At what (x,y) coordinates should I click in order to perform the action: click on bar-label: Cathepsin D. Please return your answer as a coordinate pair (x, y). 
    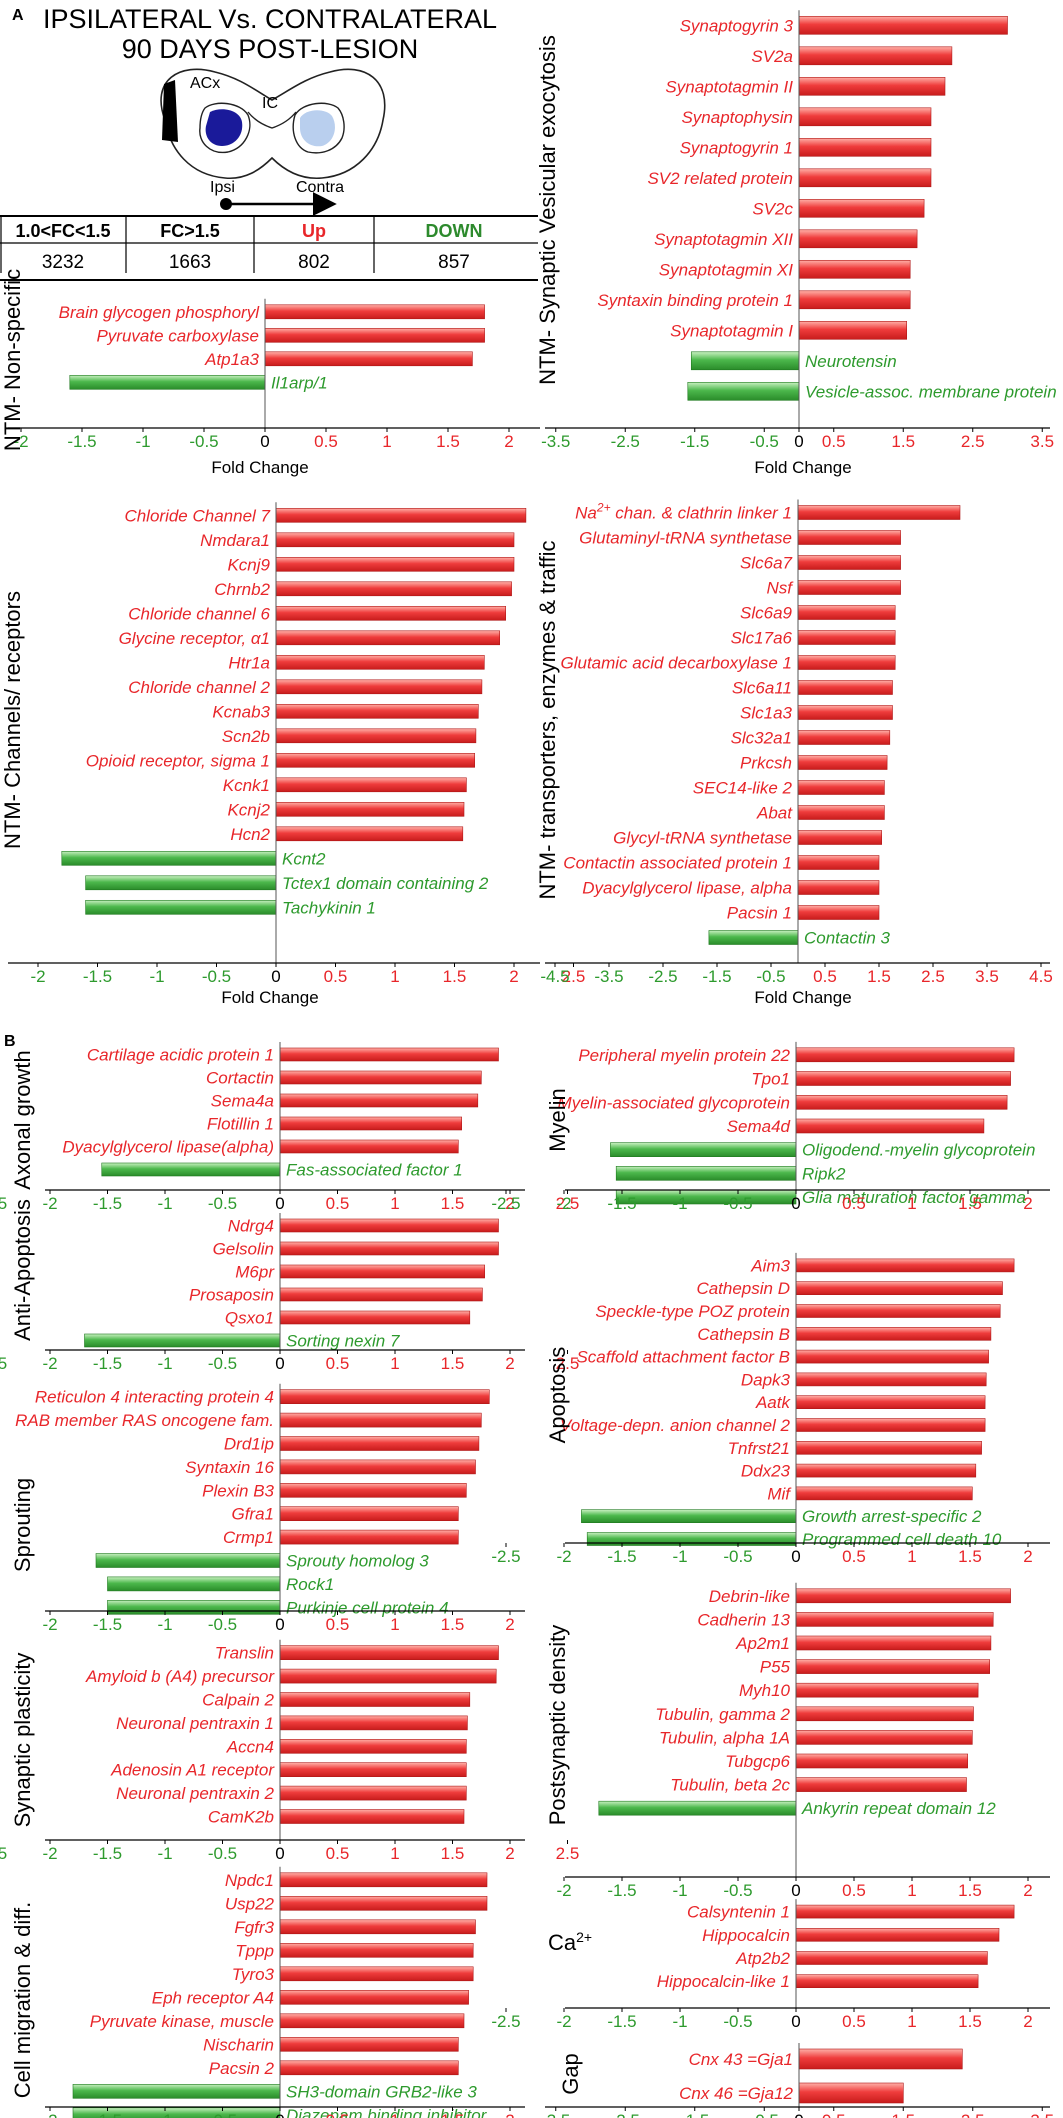
    Looking at the image, I should click on (743, 1288).